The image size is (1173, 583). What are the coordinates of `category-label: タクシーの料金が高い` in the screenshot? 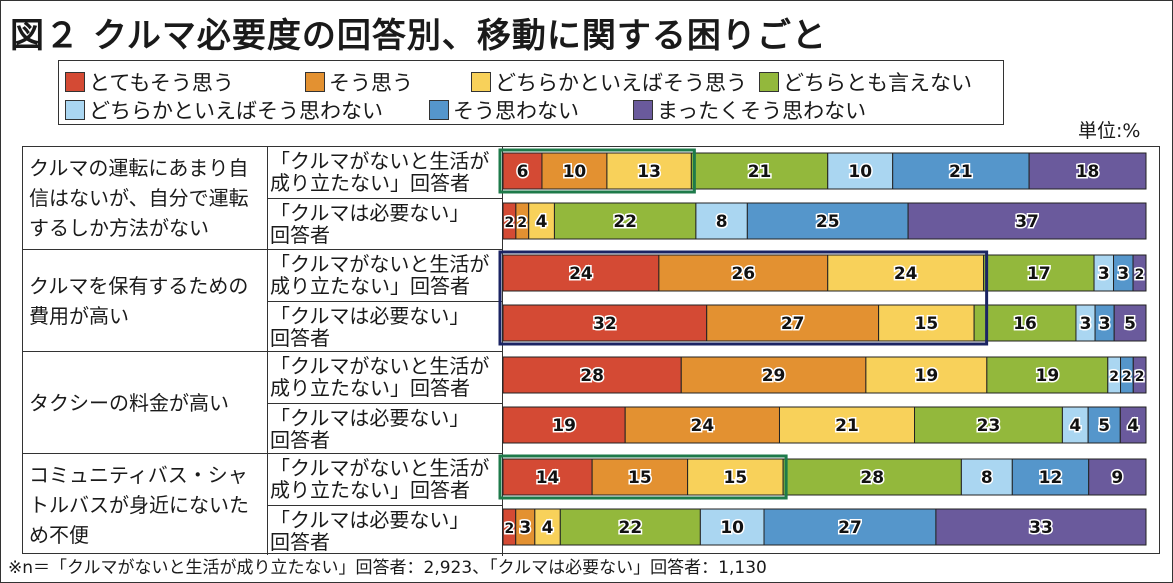 It's located at (145, 402).